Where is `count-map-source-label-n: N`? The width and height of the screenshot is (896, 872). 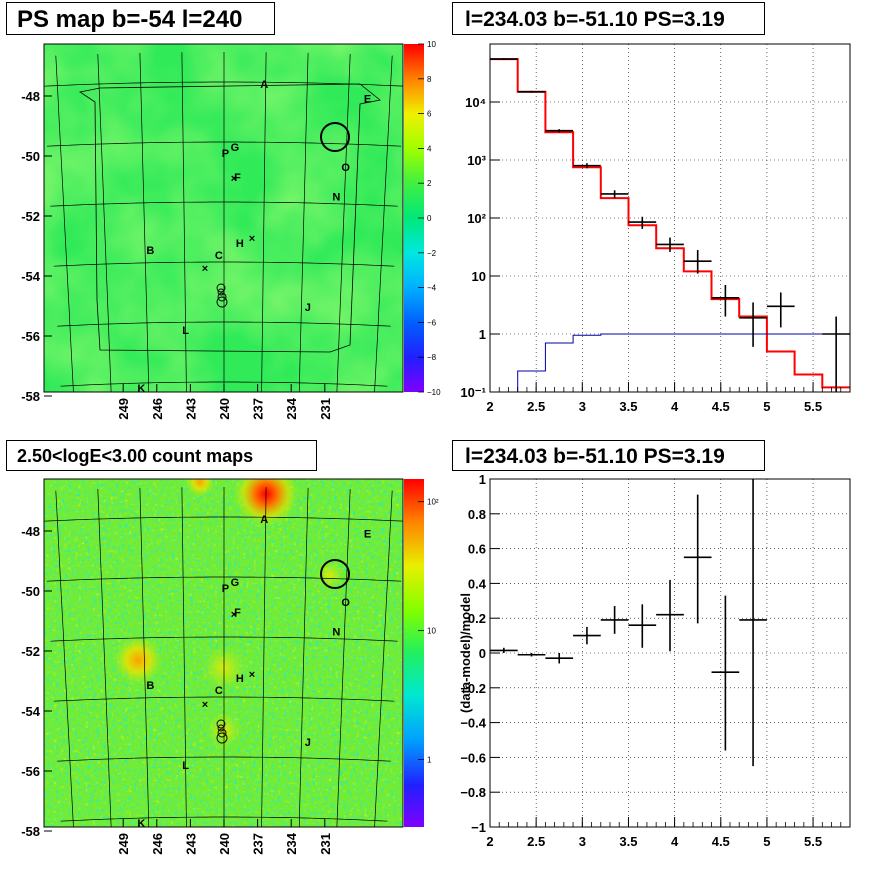
count-map-source-label-n: N is located at coordinates (336, 633).